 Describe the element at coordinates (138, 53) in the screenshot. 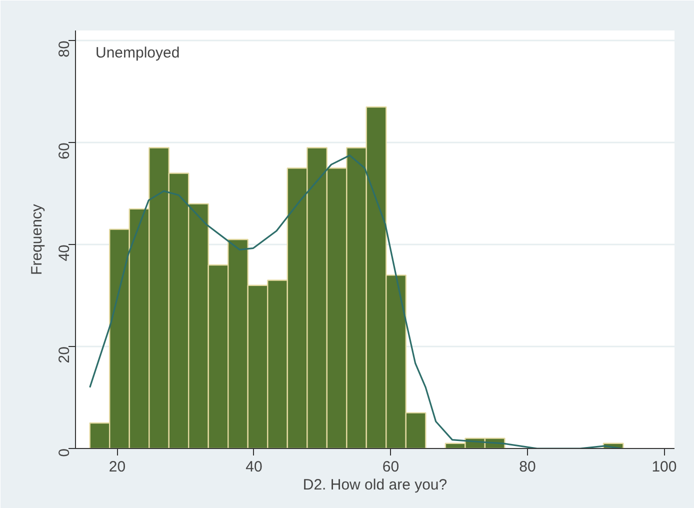

I see `annotation: Unemployed` at that location.